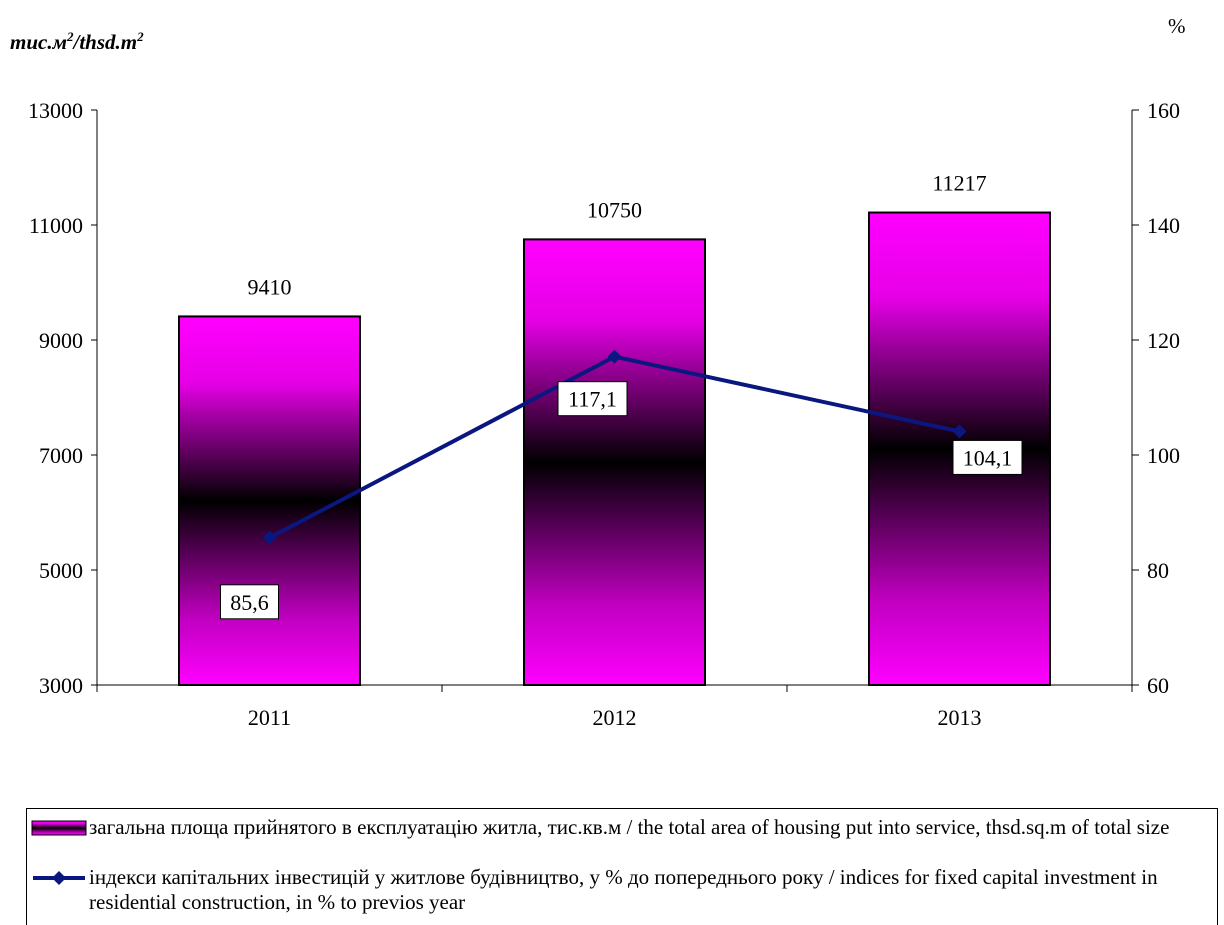  Describe the element at coordinates (56, 225) in the screenshot. I see `left-tick-label: 11000` at that location.